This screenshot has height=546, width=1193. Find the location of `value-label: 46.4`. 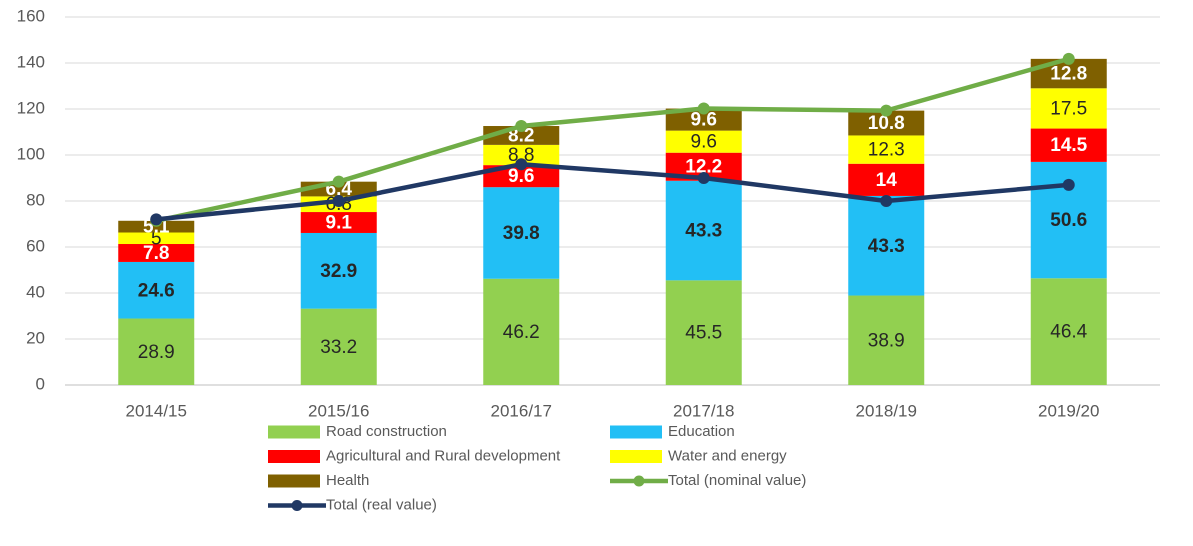

value-label: 46.4 is located at coordinates (1068, 332).